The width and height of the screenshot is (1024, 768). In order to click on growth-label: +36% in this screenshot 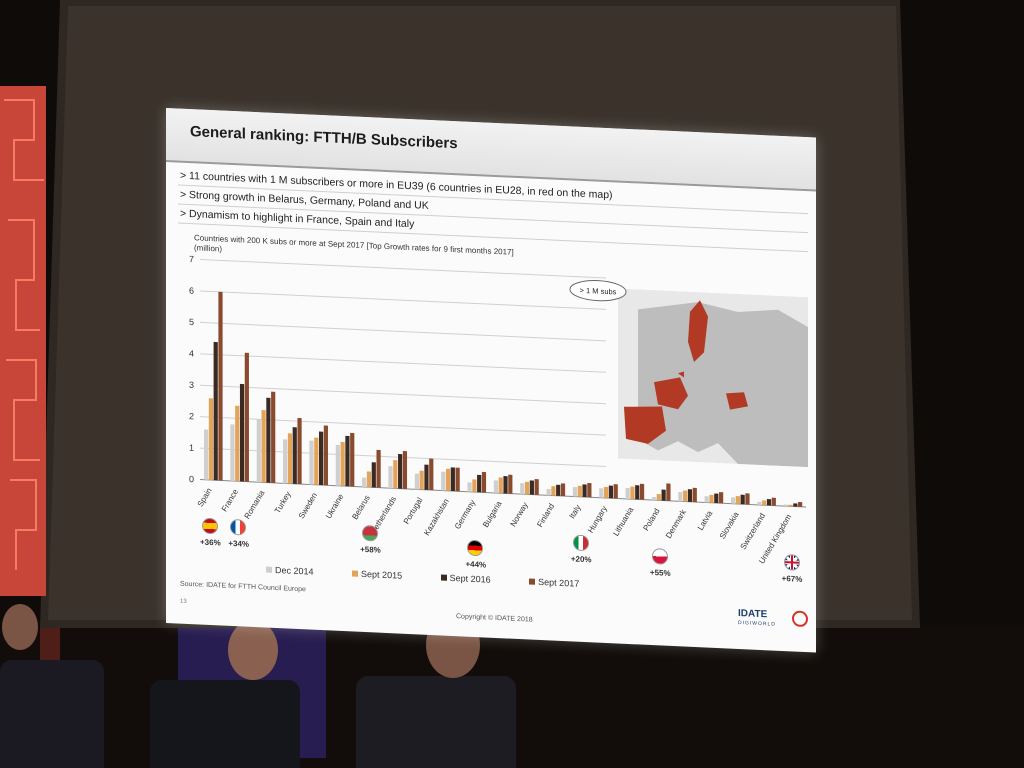, I will do `click(210, 542)`.